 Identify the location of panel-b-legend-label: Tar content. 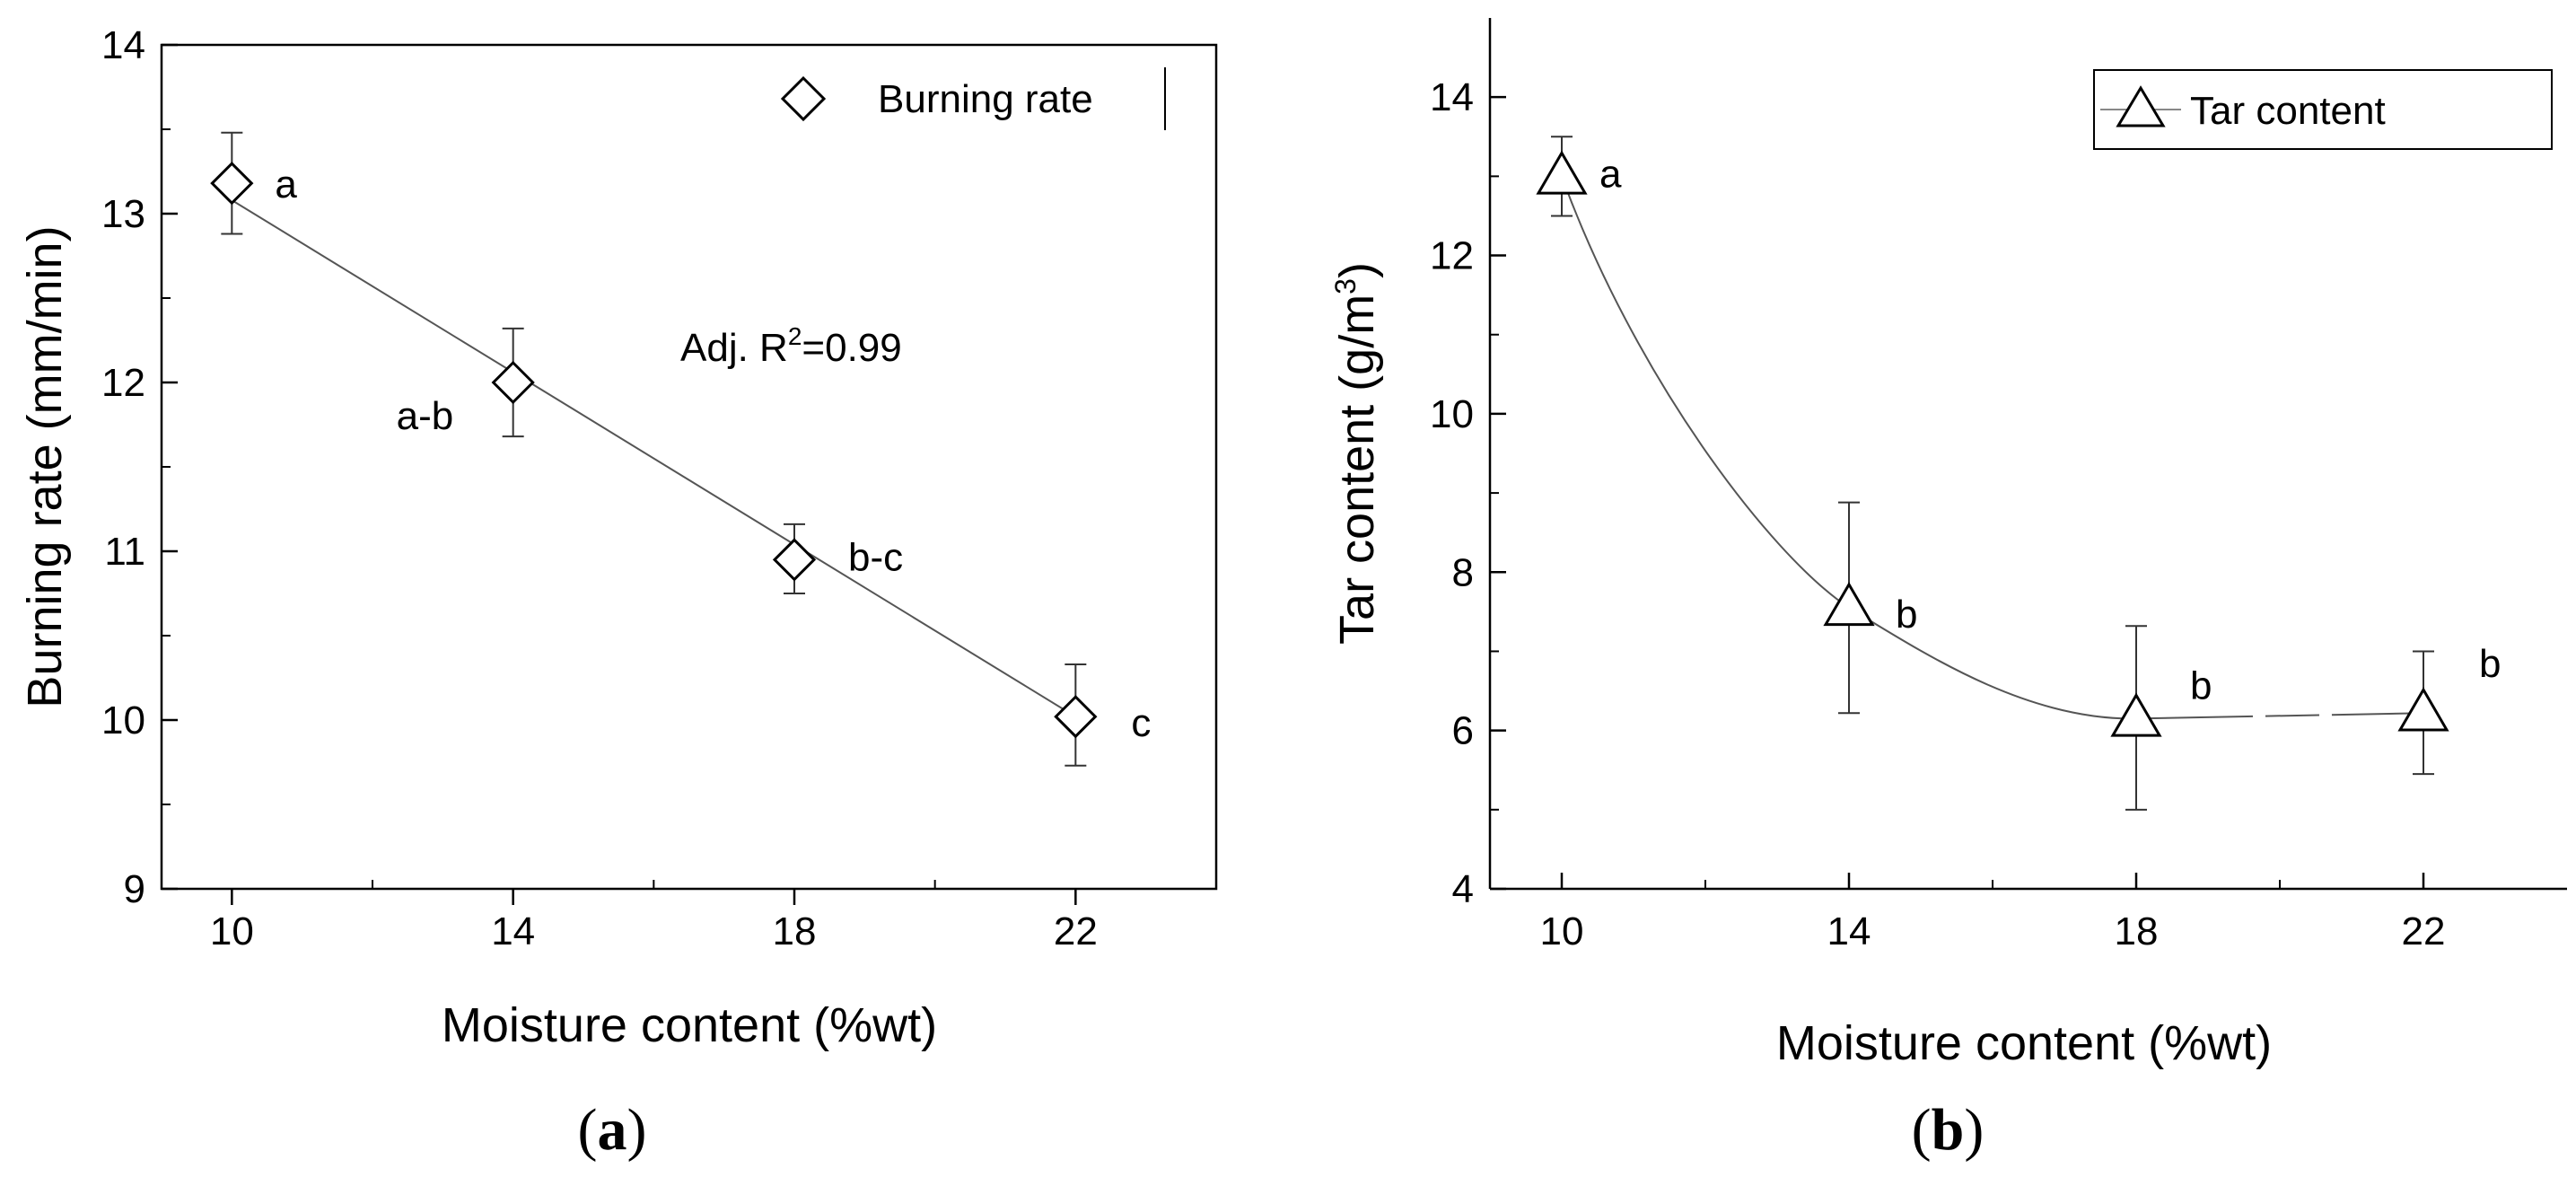
(2288, 111).